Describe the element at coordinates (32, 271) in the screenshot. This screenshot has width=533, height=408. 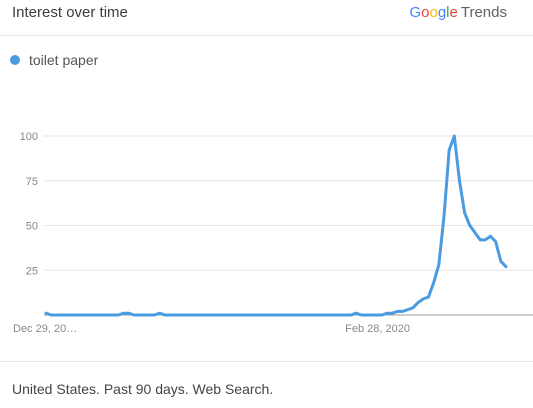
I see `y-tick-label: 25` at that location.